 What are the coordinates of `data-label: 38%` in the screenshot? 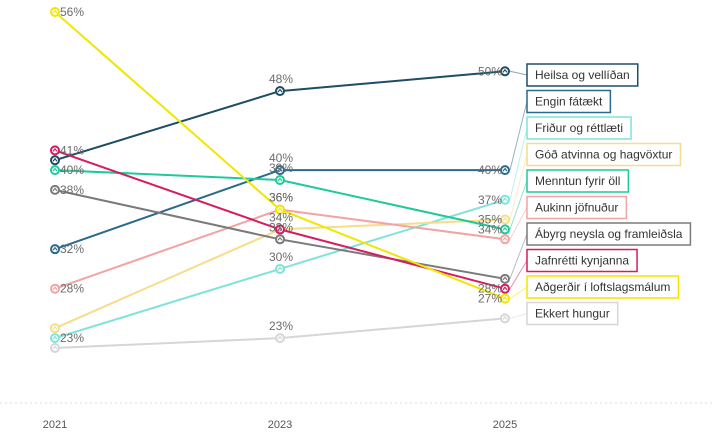 It's located at (72, 190).